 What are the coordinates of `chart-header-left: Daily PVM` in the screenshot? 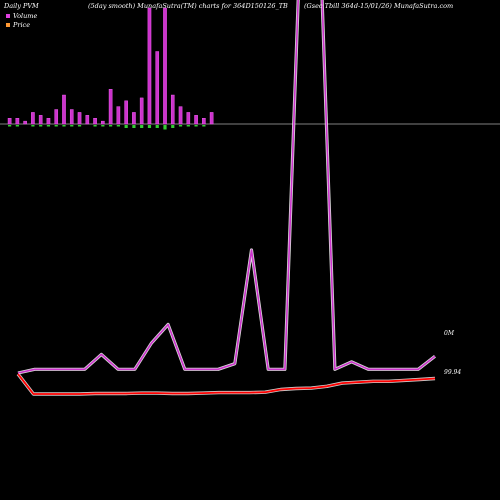 It's located at (21, 6).